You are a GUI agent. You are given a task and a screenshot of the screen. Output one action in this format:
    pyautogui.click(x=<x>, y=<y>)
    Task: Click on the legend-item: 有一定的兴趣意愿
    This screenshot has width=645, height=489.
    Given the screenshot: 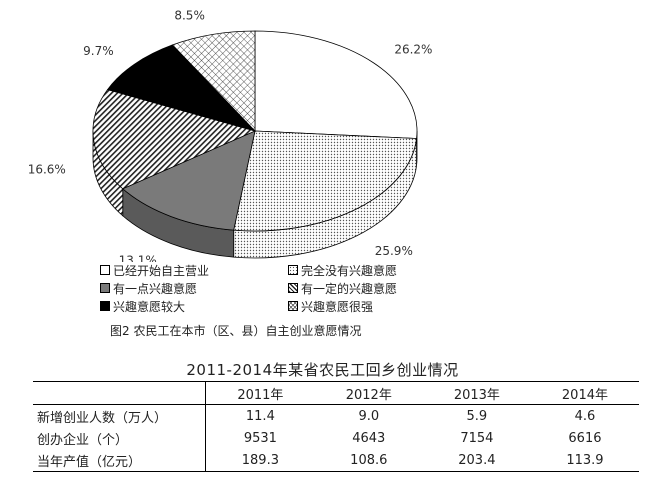 What is the action you would take?
    pyautogui.click(x=368, y=288)
    